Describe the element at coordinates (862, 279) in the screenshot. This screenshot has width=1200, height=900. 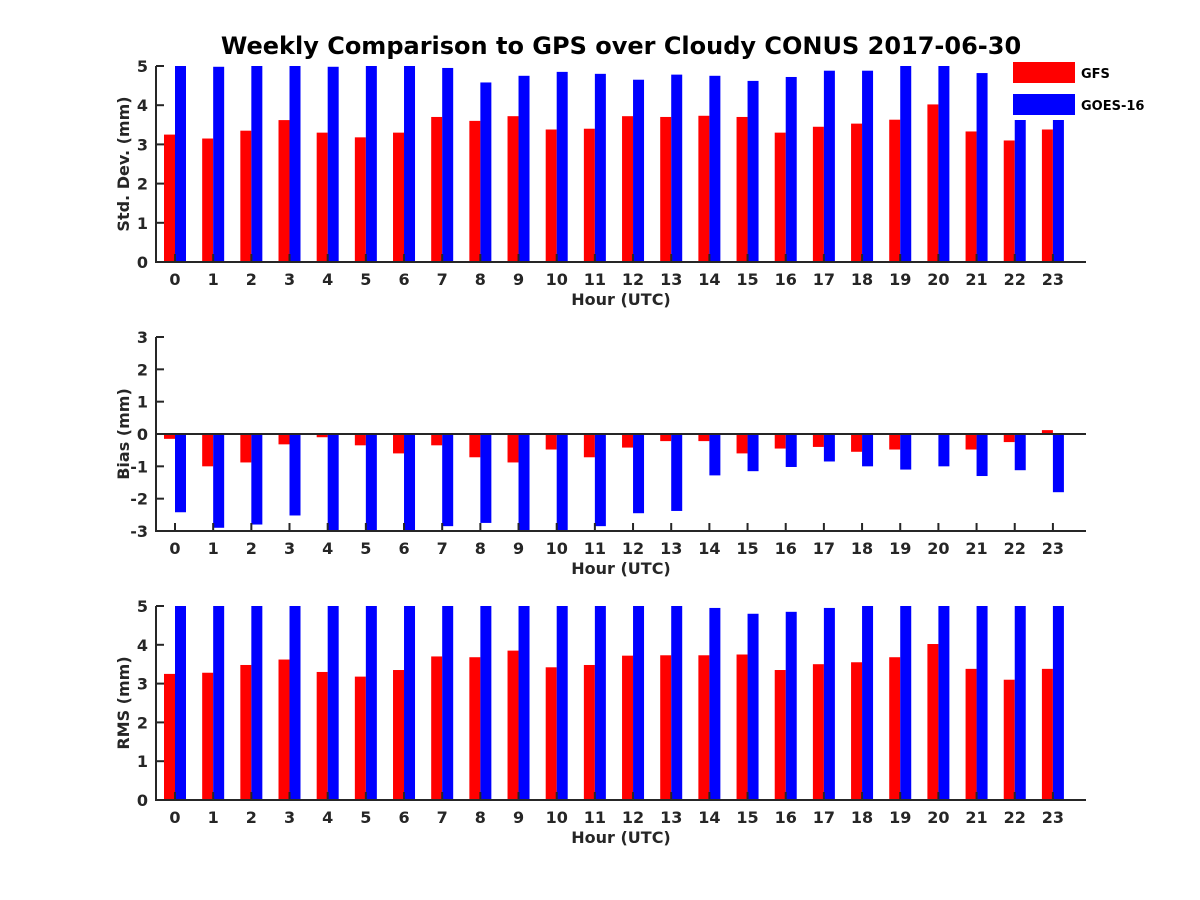
I see `x-tick-label: 18` at that location.